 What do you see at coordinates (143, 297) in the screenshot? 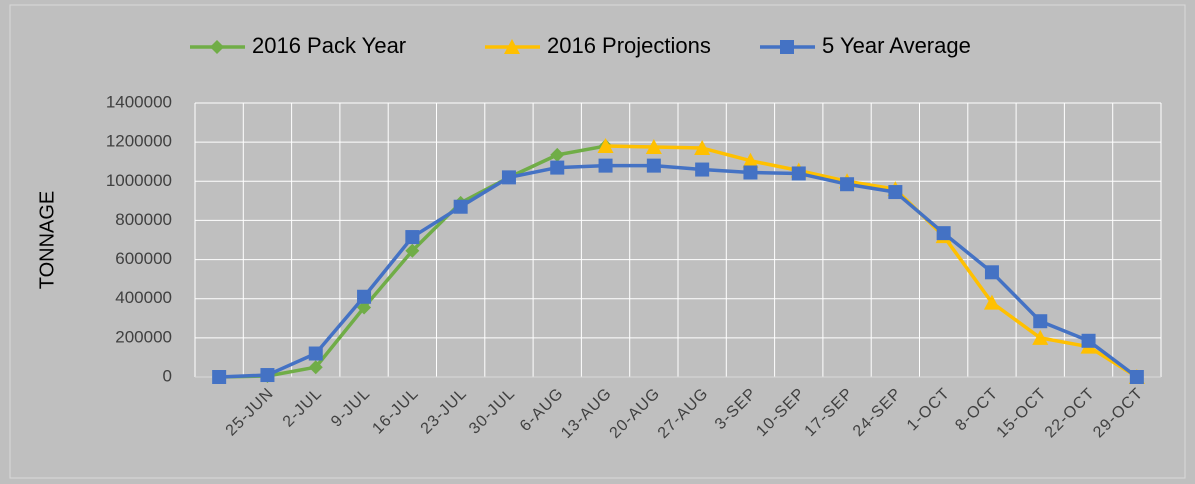
I see `y-tick-label: 400000` at bounding box center [143, 297].